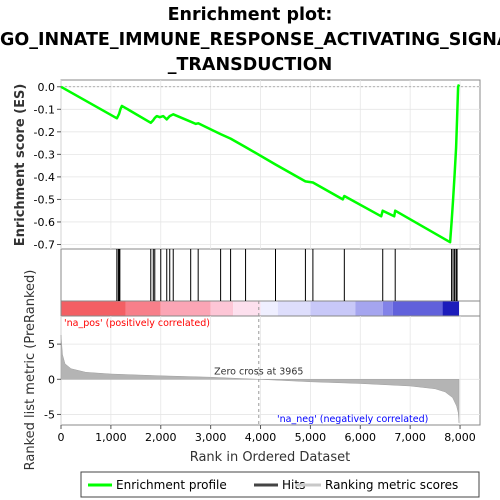 This screenshot has height=500, width=500. What do you see at coordinates (111, 437) in the screenshot?
I see `x-tick-label: 1,000` at bounding box center [111, 437].